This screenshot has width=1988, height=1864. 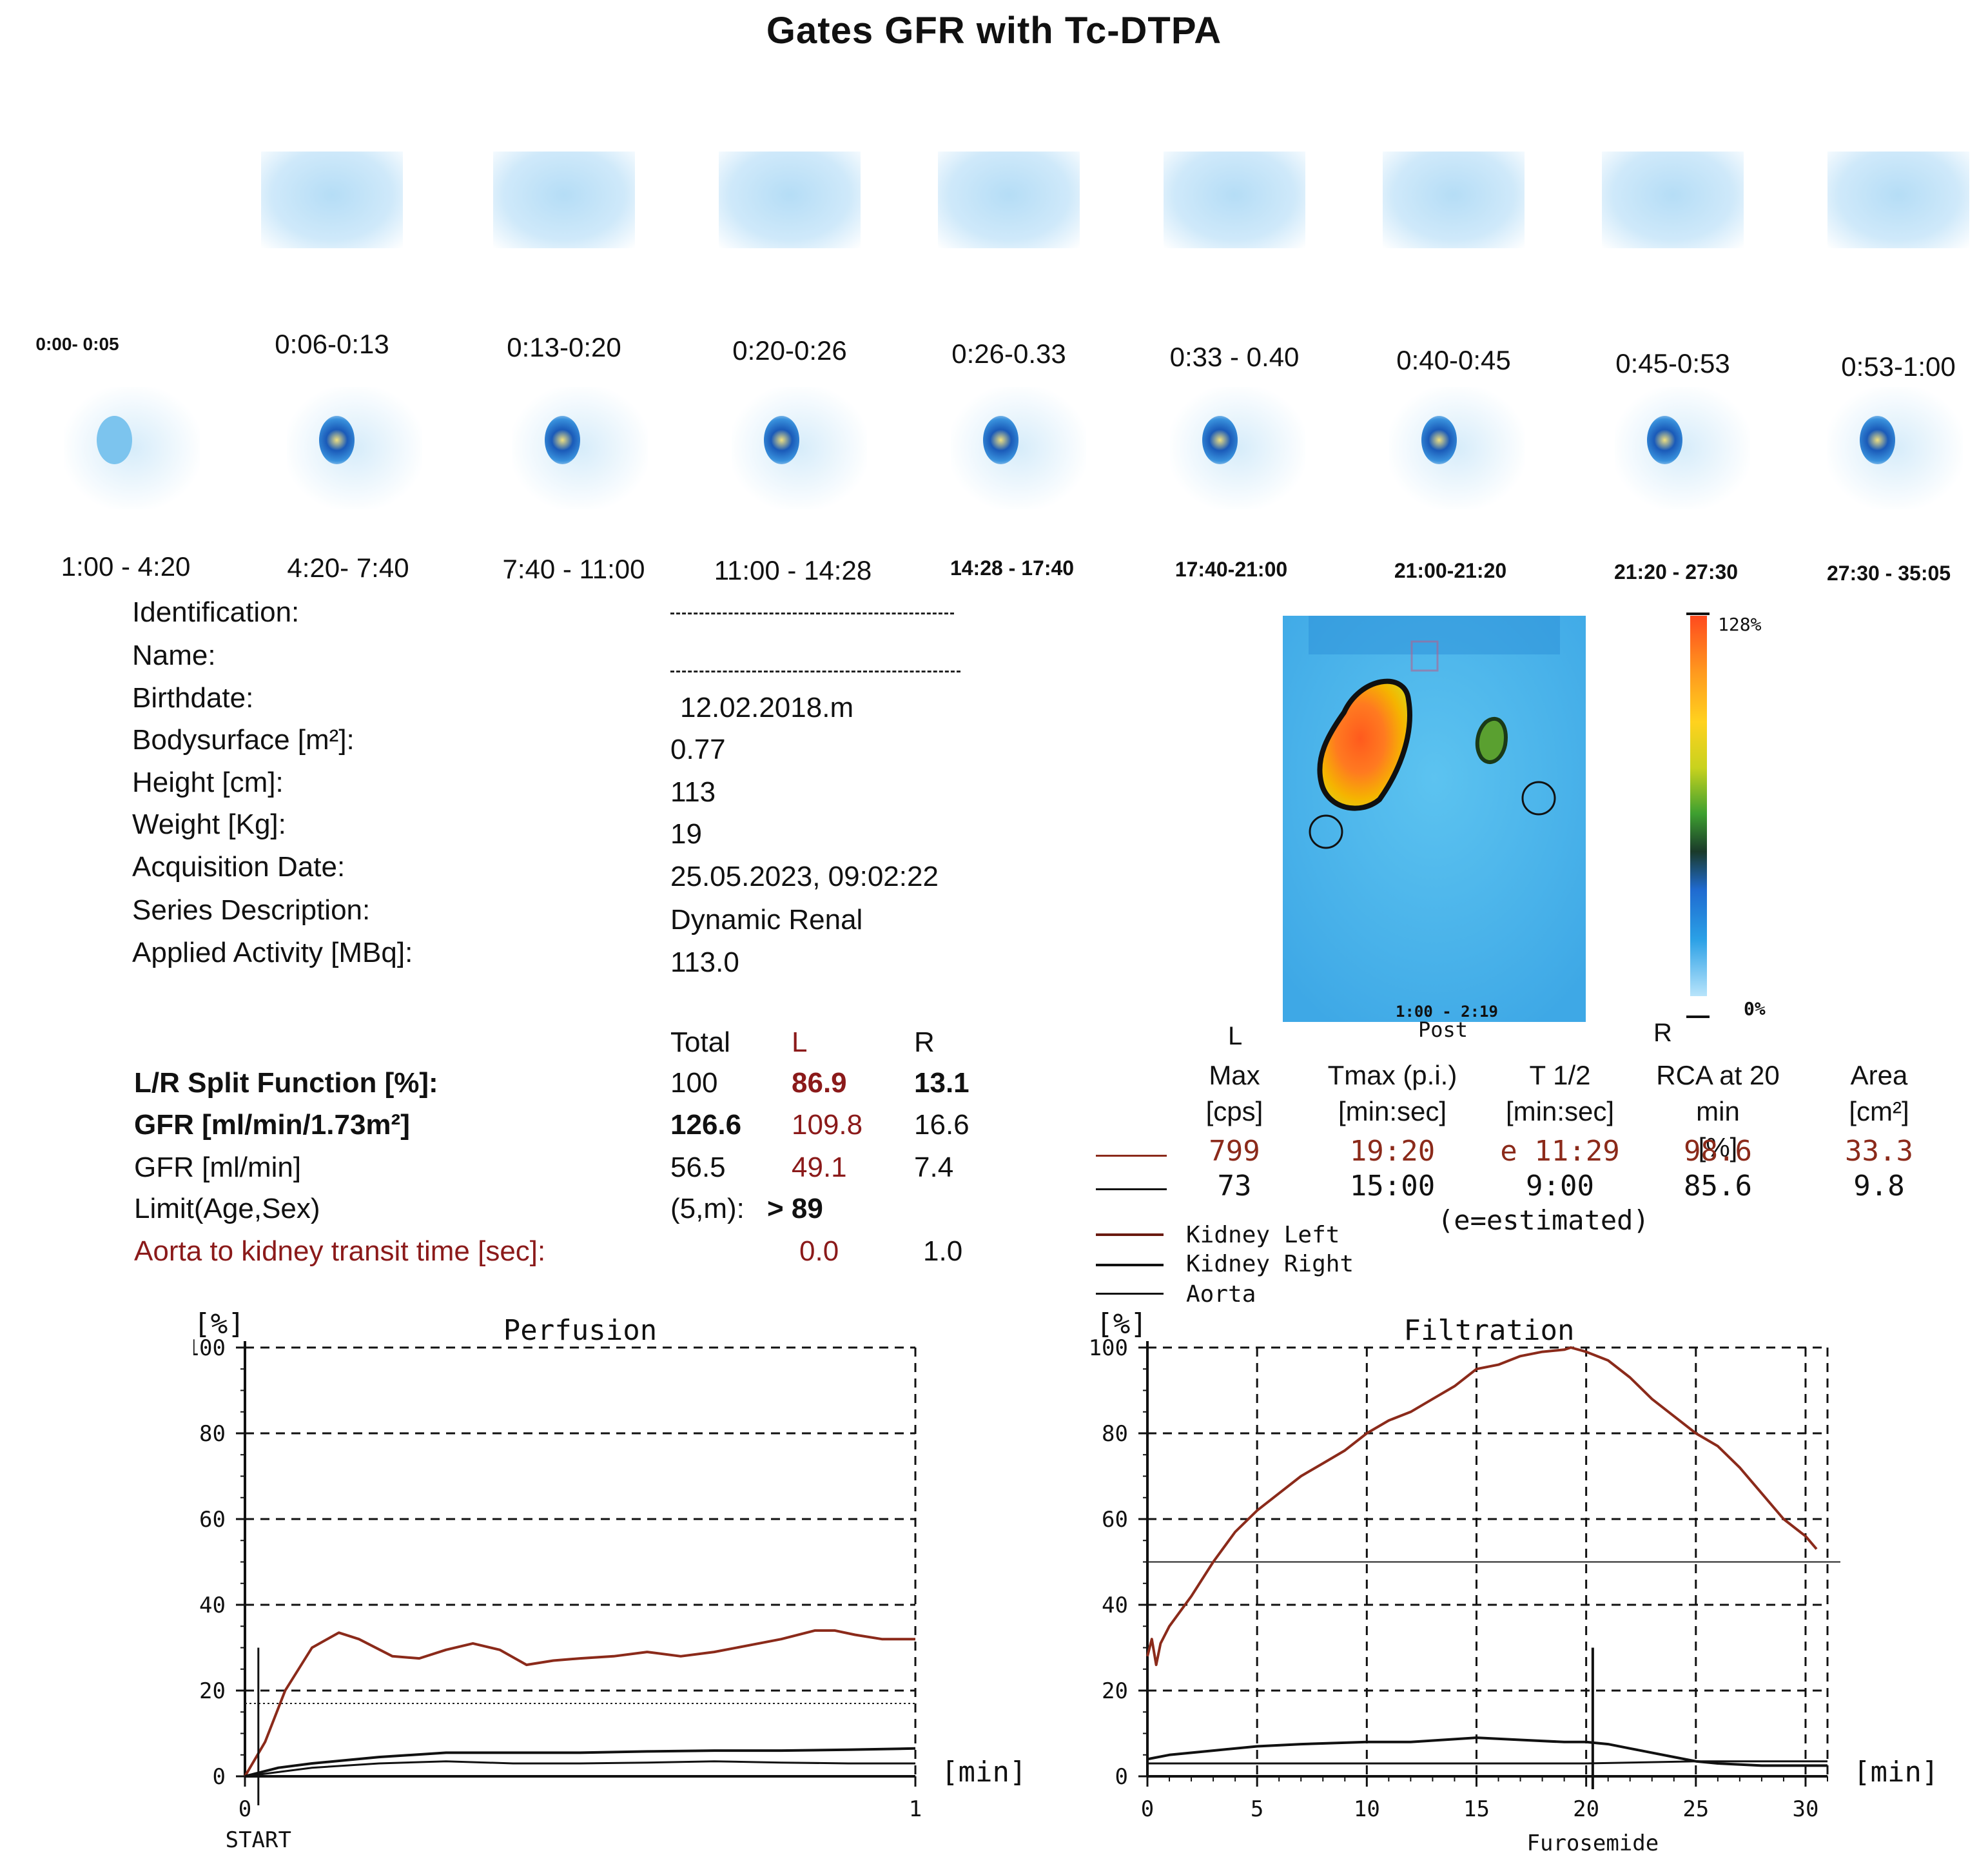 What do you see at coordinates (1740, 625) in the screenshot?
I see `color-scale-max: 128%` at bounding box center [1740, 625].